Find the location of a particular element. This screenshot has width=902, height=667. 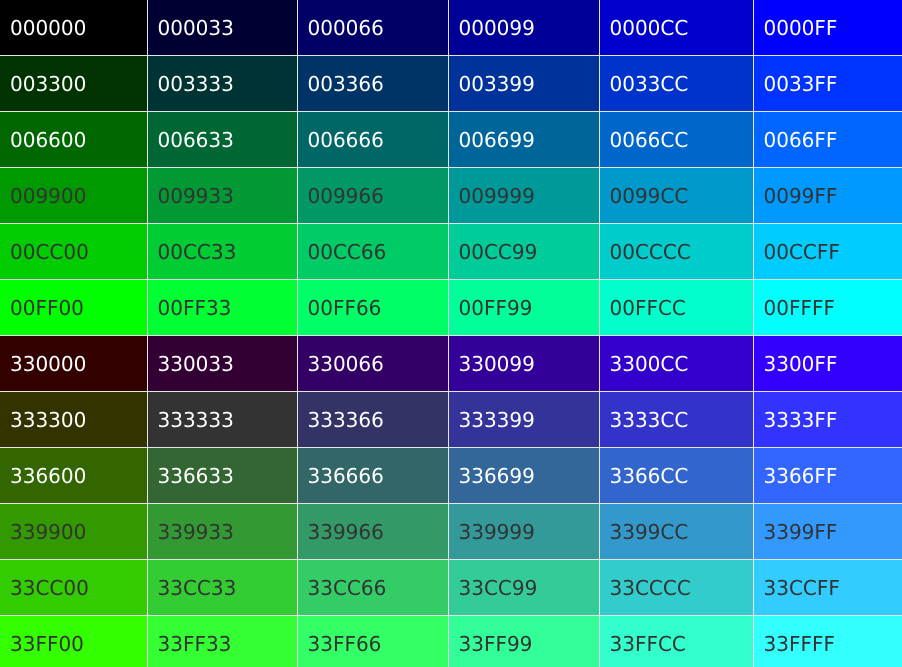

color-swatch: 339999 is located at coordinates (523, 531).